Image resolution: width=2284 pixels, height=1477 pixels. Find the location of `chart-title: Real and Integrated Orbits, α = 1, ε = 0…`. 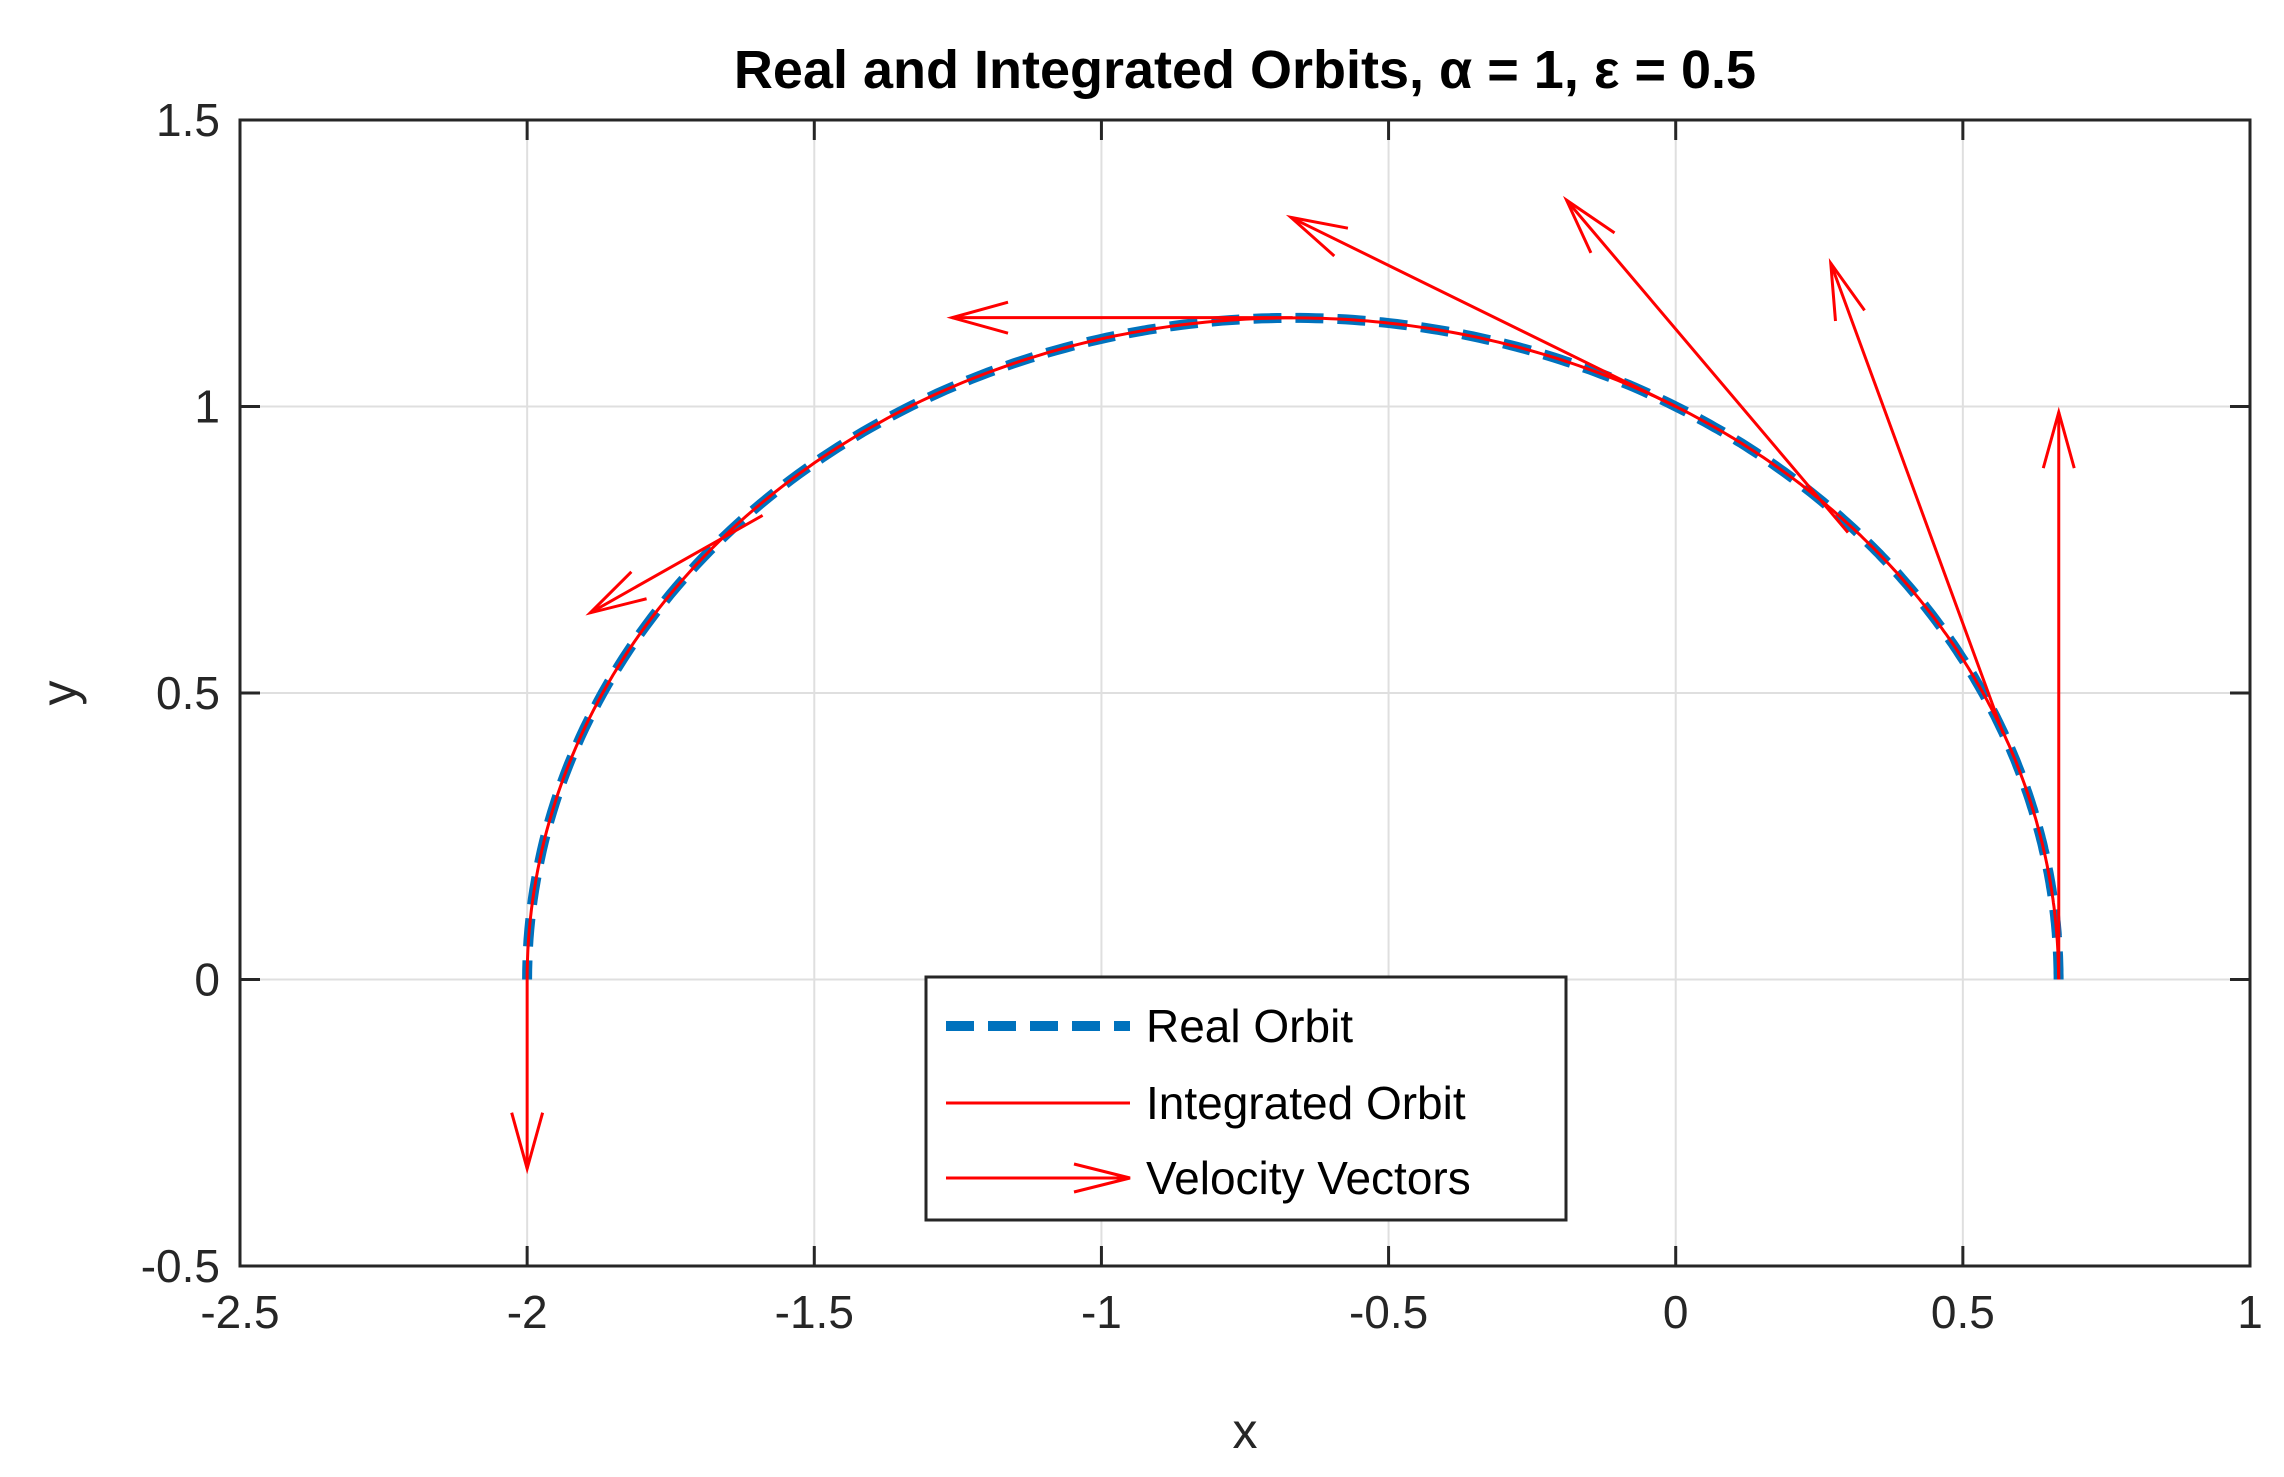

chart-title: Real and Integrated Orbits, α = 1, ε = 0… is located at coordinates (1245, 70).